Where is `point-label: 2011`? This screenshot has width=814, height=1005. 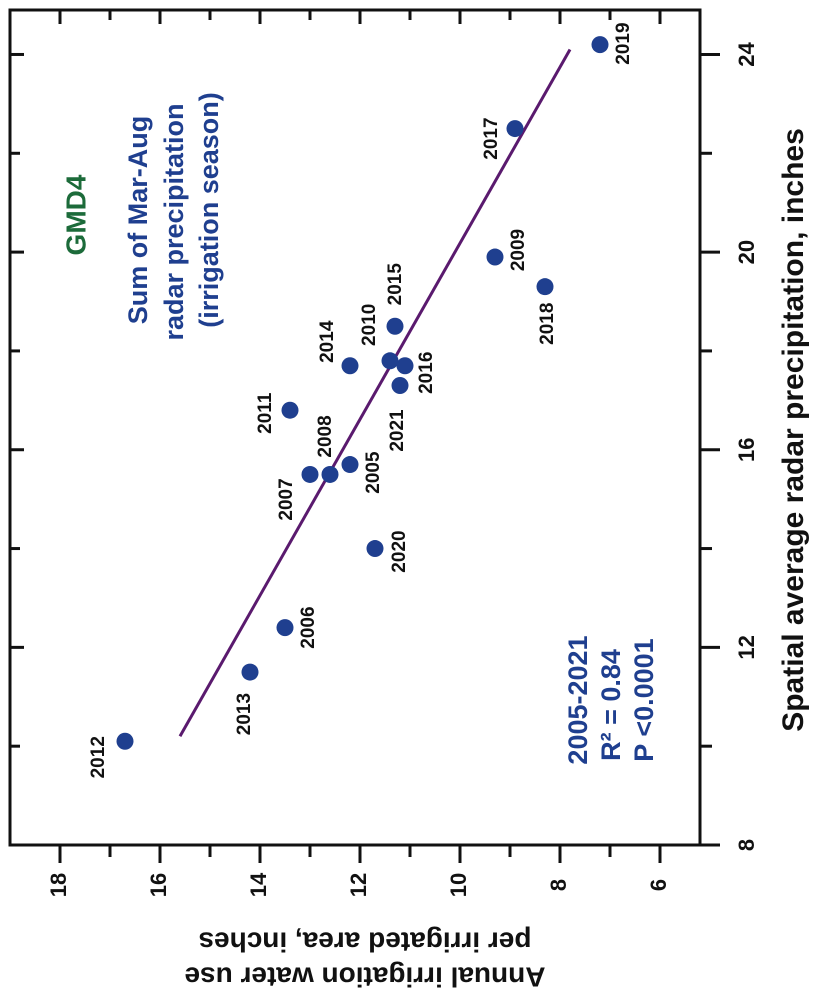
point-label: 2011 is located at coordinates (265, 413).